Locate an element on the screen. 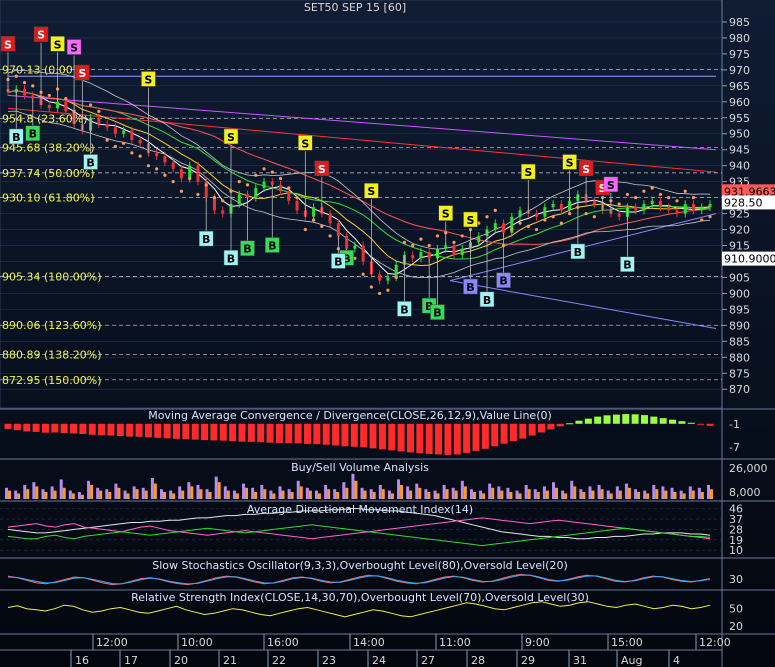  volume-tick-label: 26,000 is located at coordinates (748, 468).